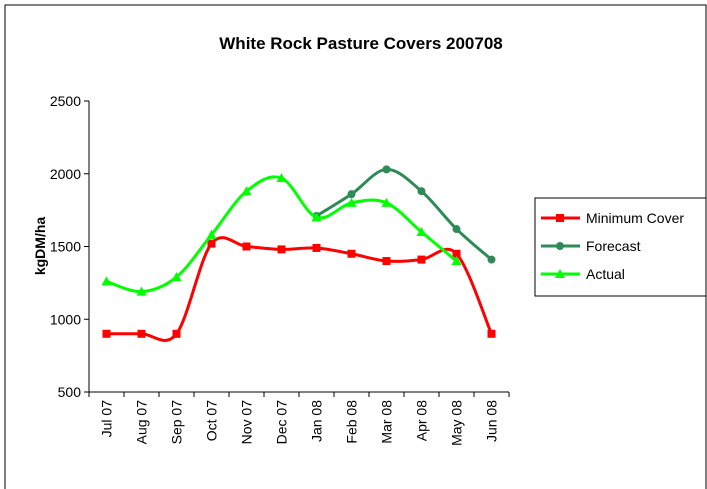 This screenshot has height=489, width=707. Describe the element at coordinates (65, 174) in the screenshot. I see `y-tick-label: 2000` at that location.